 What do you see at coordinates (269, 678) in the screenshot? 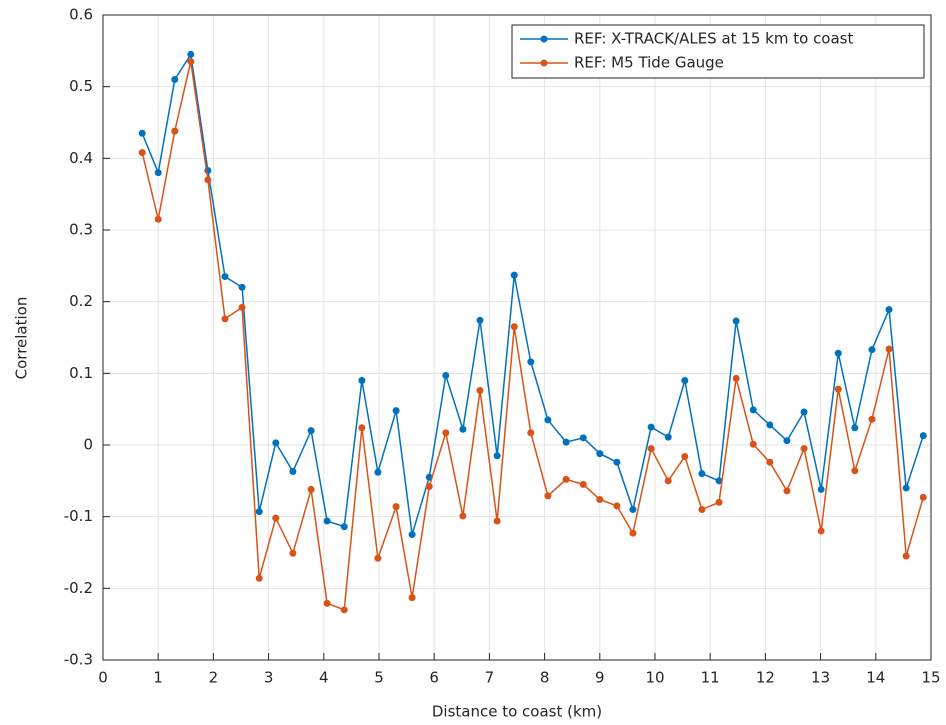
I see `x-tick-label: 3` at bounding box center [269, 678].